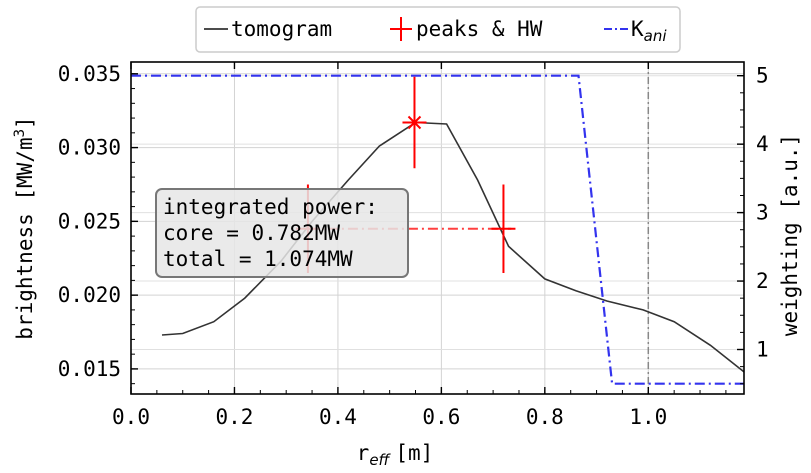 The image size is (811, 473). I want to click on annotation-background, so click(282, 233).